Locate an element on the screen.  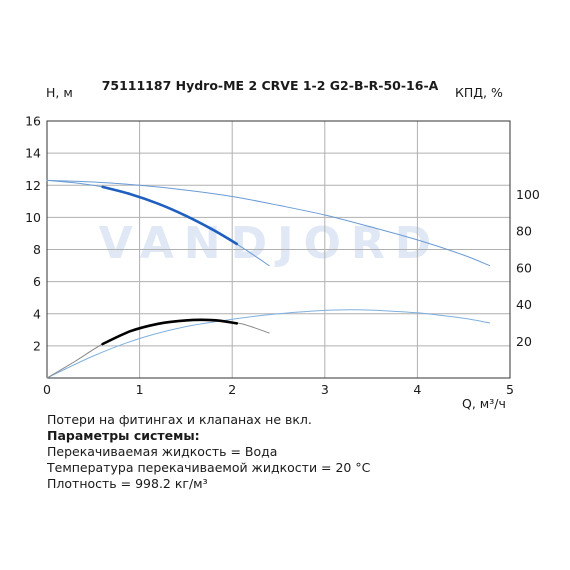
efficiency-curve-operating is located at coordinates (170, 332).